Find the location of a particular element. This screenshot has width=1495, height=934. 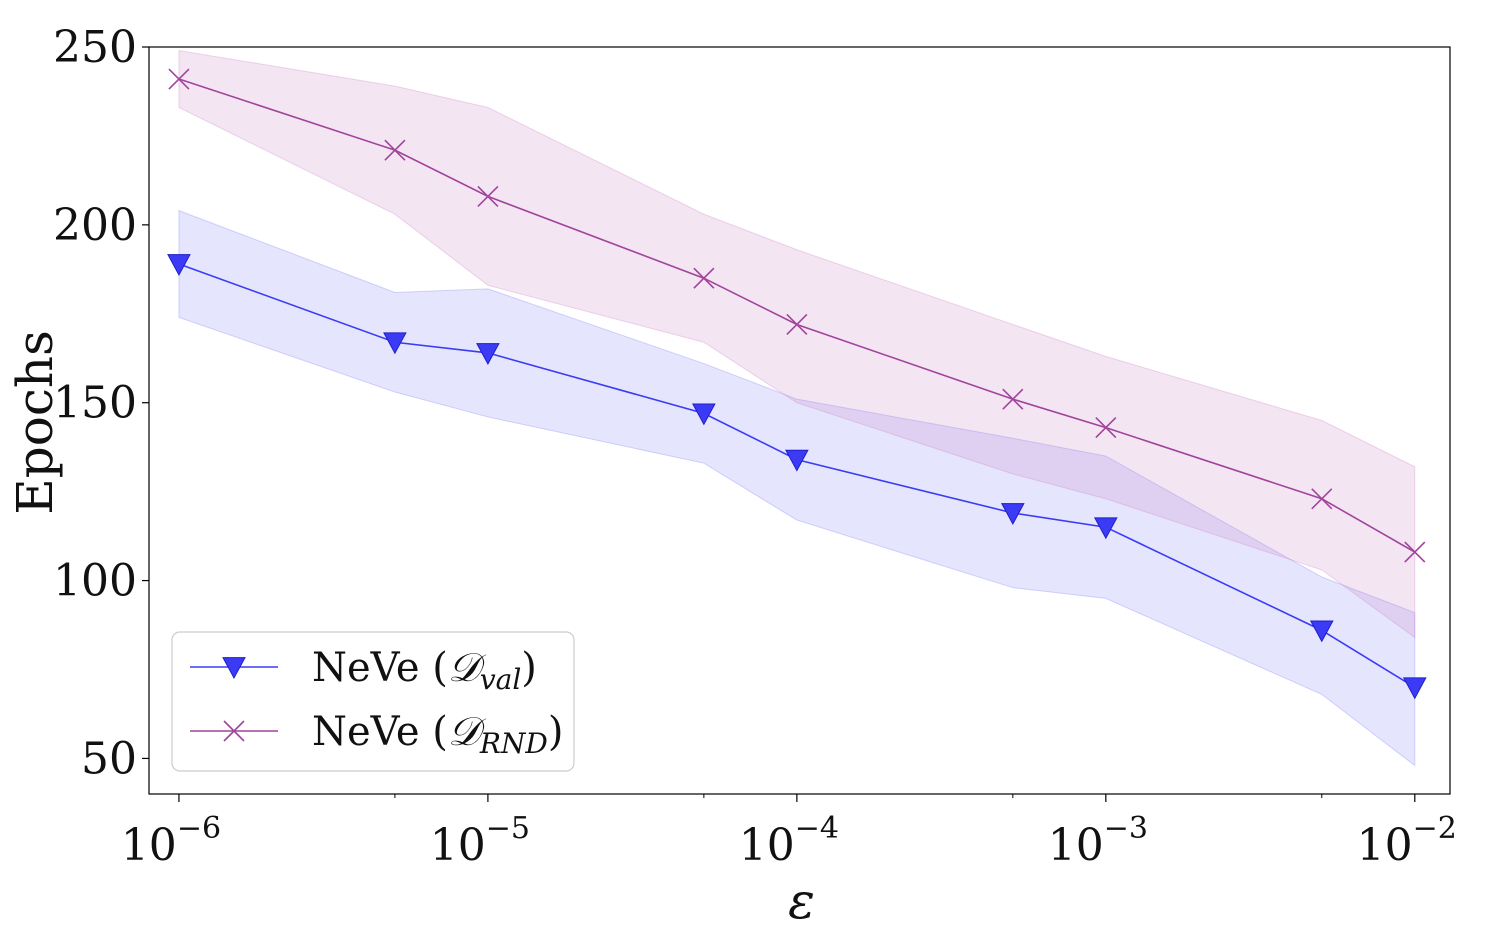

y-tick-label: 200 is located at coordinates (95, 225).